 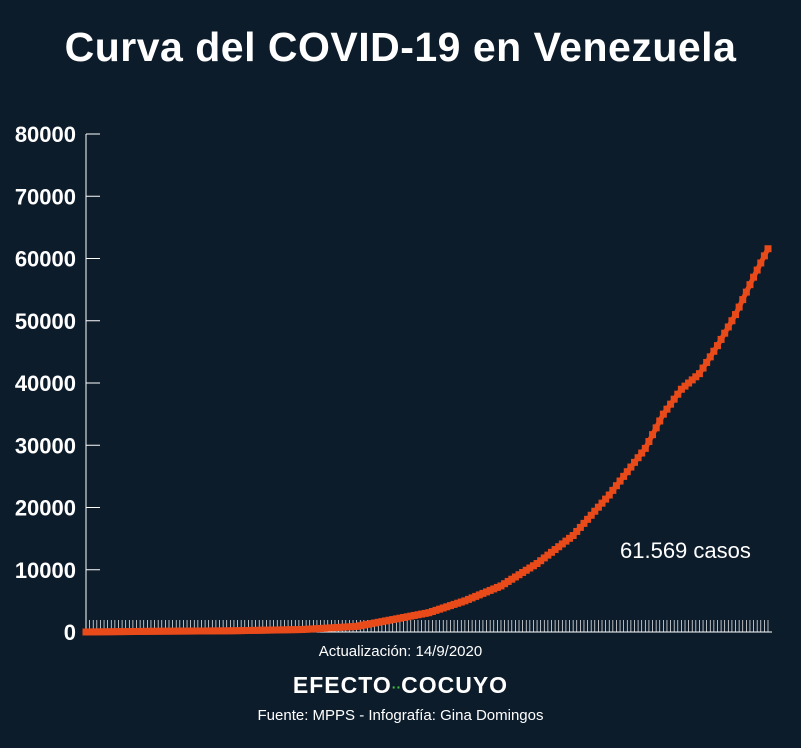 What do you see at coordinates (45, 134) in the screenshot?
I see `y-tick-label: 80000` at bounding box center [45, 134].